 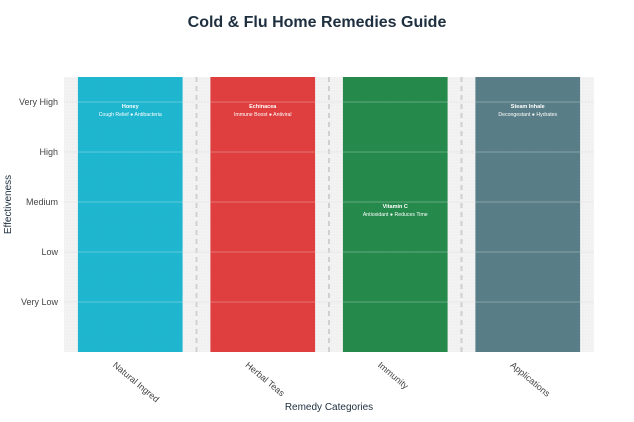 I want to click on bar-remedy-label: Steam Inhale, so click(x=528, y=107).